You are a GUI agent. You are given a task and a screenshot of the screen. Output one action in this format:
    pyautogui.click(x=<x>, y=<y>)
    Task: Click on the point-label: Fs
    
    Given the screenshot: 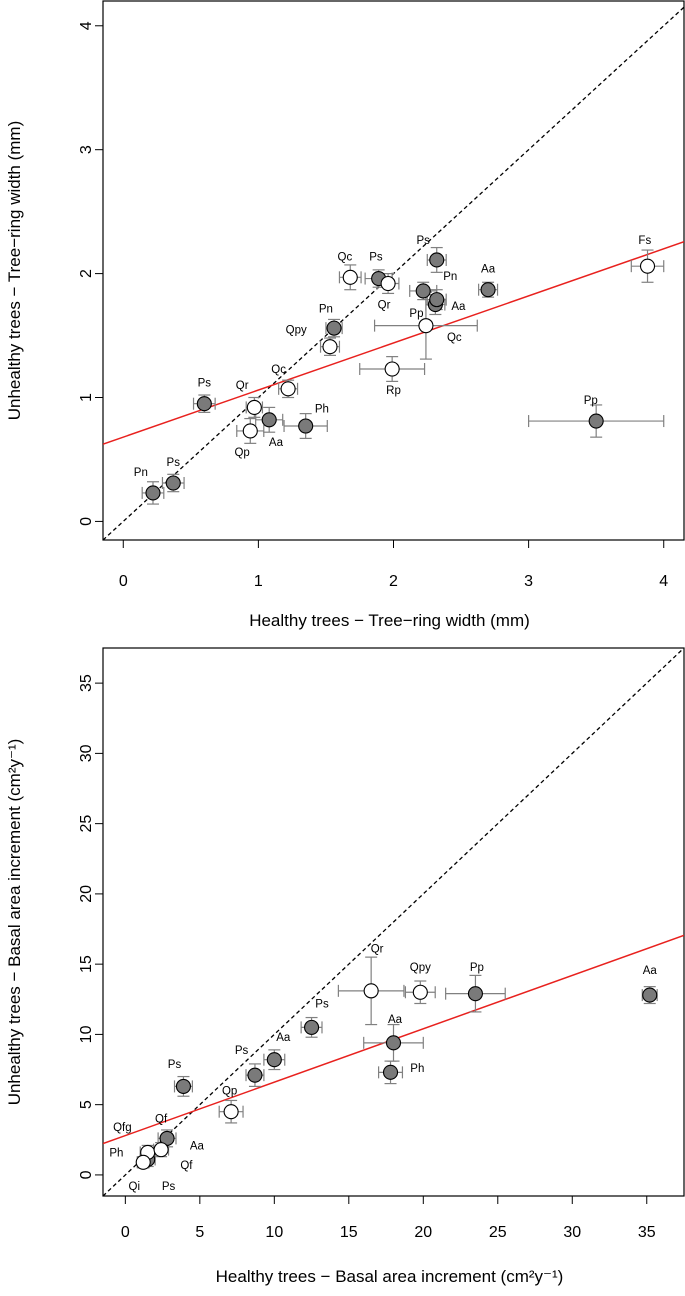 What is the action you would take?
    pyautogui.click(x=644, y=241)
    